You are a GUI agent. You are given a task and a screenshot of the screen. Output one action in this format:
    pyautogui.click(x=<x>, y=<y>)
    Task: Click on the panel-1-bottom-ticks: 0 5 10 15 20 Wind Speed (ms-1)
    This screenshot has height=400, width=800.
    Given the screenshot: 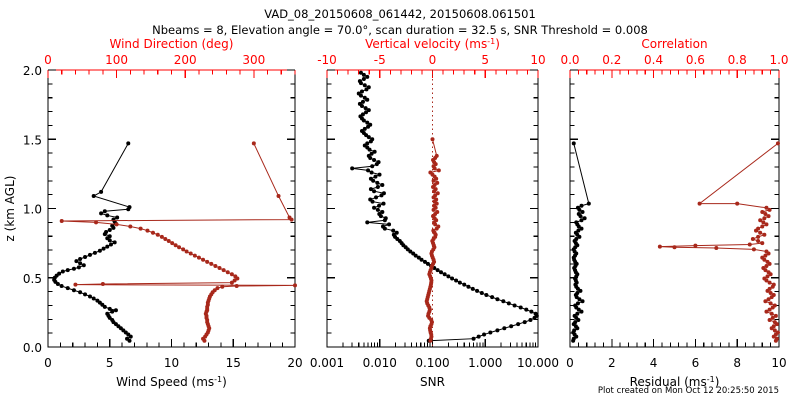 What is the action you would take?
    pyautogui.click(x=173, y=364)
    